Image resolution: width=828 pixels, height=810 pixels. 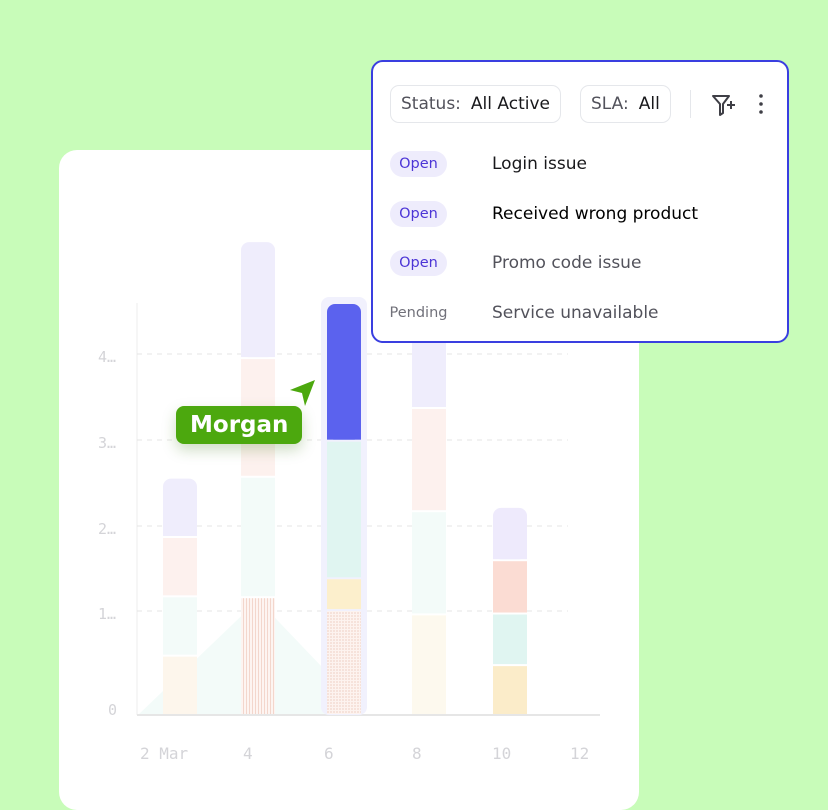 What do you see at coordinates (539, 164) in the screenshot?
I see `ticket-title: Login issue` at bounding box center [539, 164].